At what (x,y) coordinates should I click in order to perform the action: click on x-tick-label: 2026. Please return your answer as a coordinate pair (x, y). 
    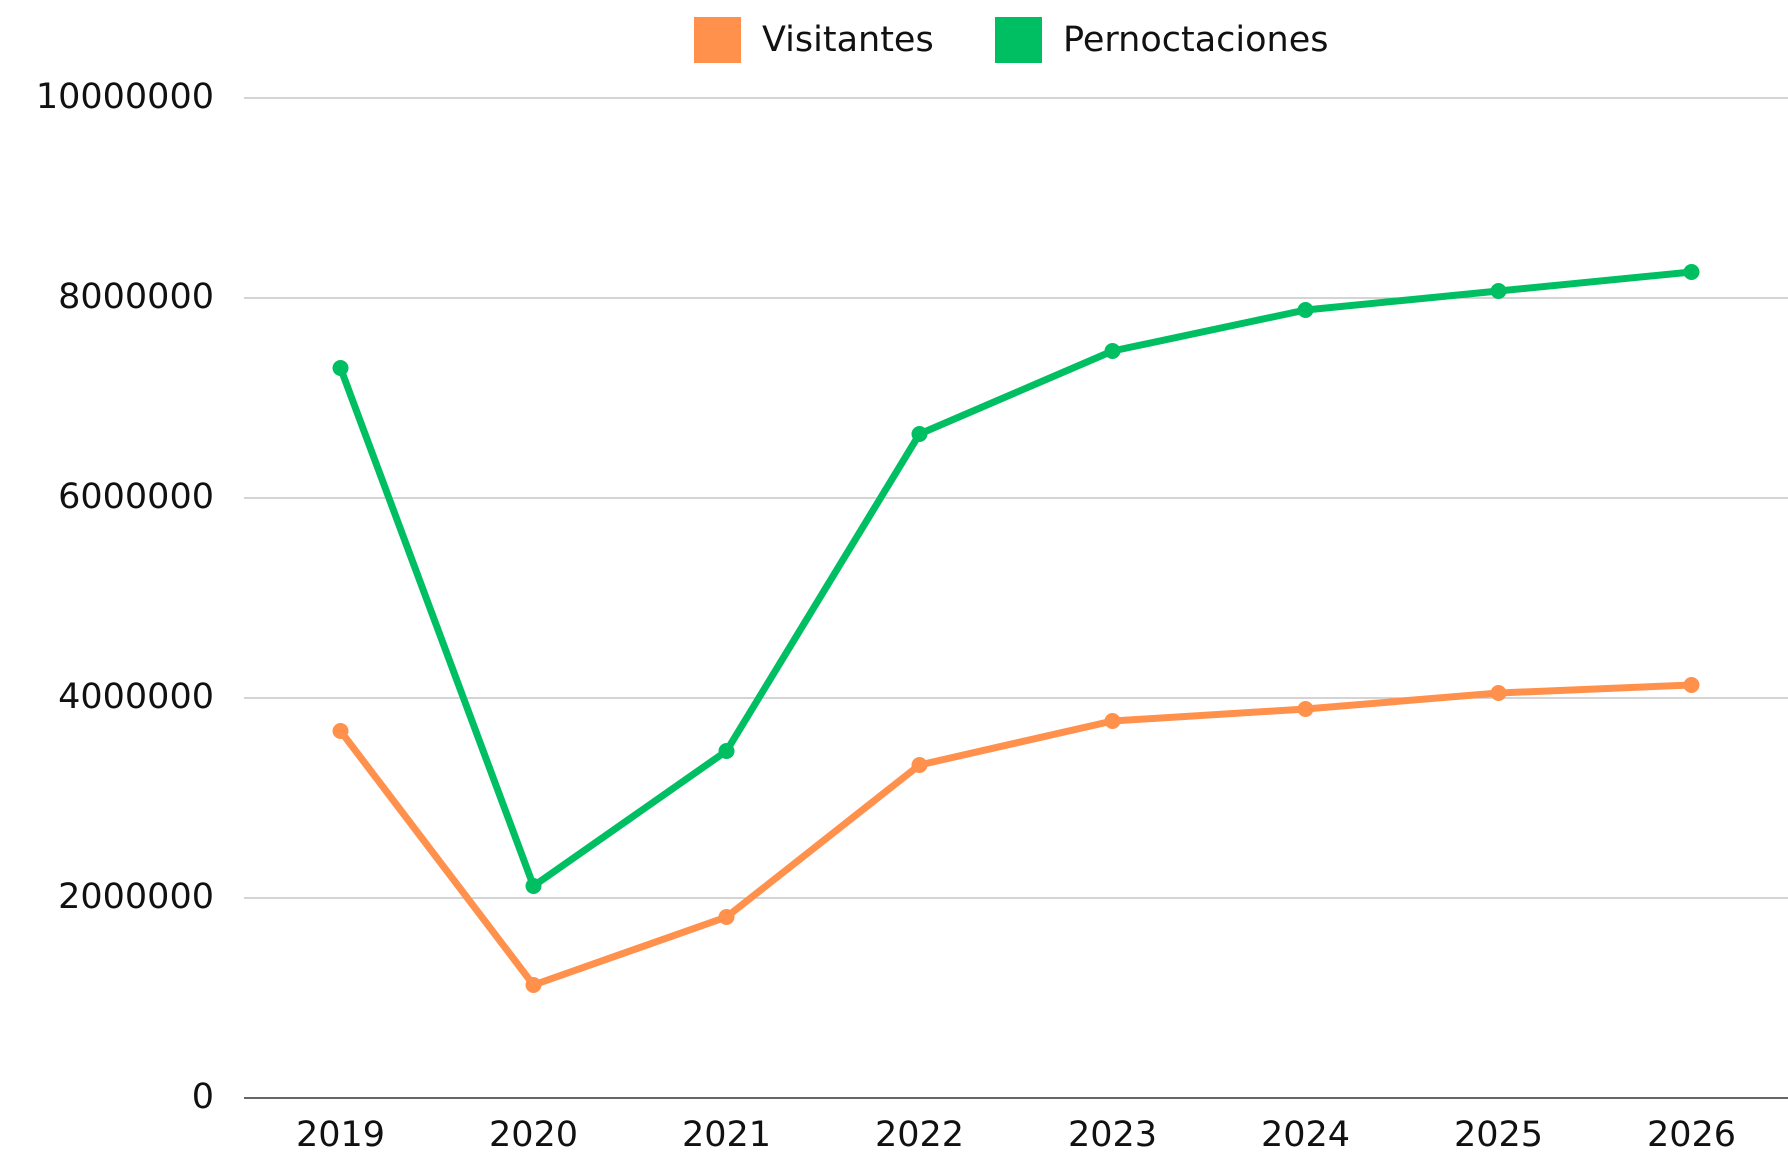
    Looking at the image, I should click on (1691, 1135).